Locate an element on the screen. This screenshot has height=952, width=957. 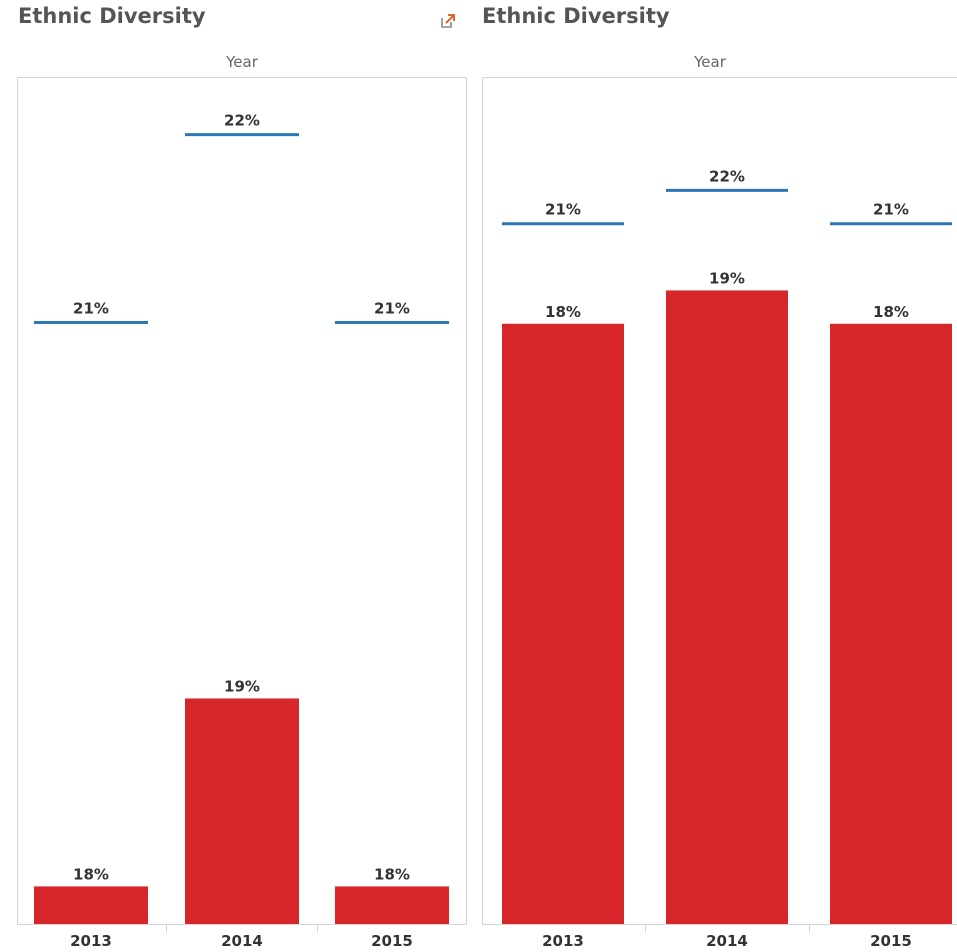
chart-title-left: Ethnic Diversity is located at coordinates (112, 16).